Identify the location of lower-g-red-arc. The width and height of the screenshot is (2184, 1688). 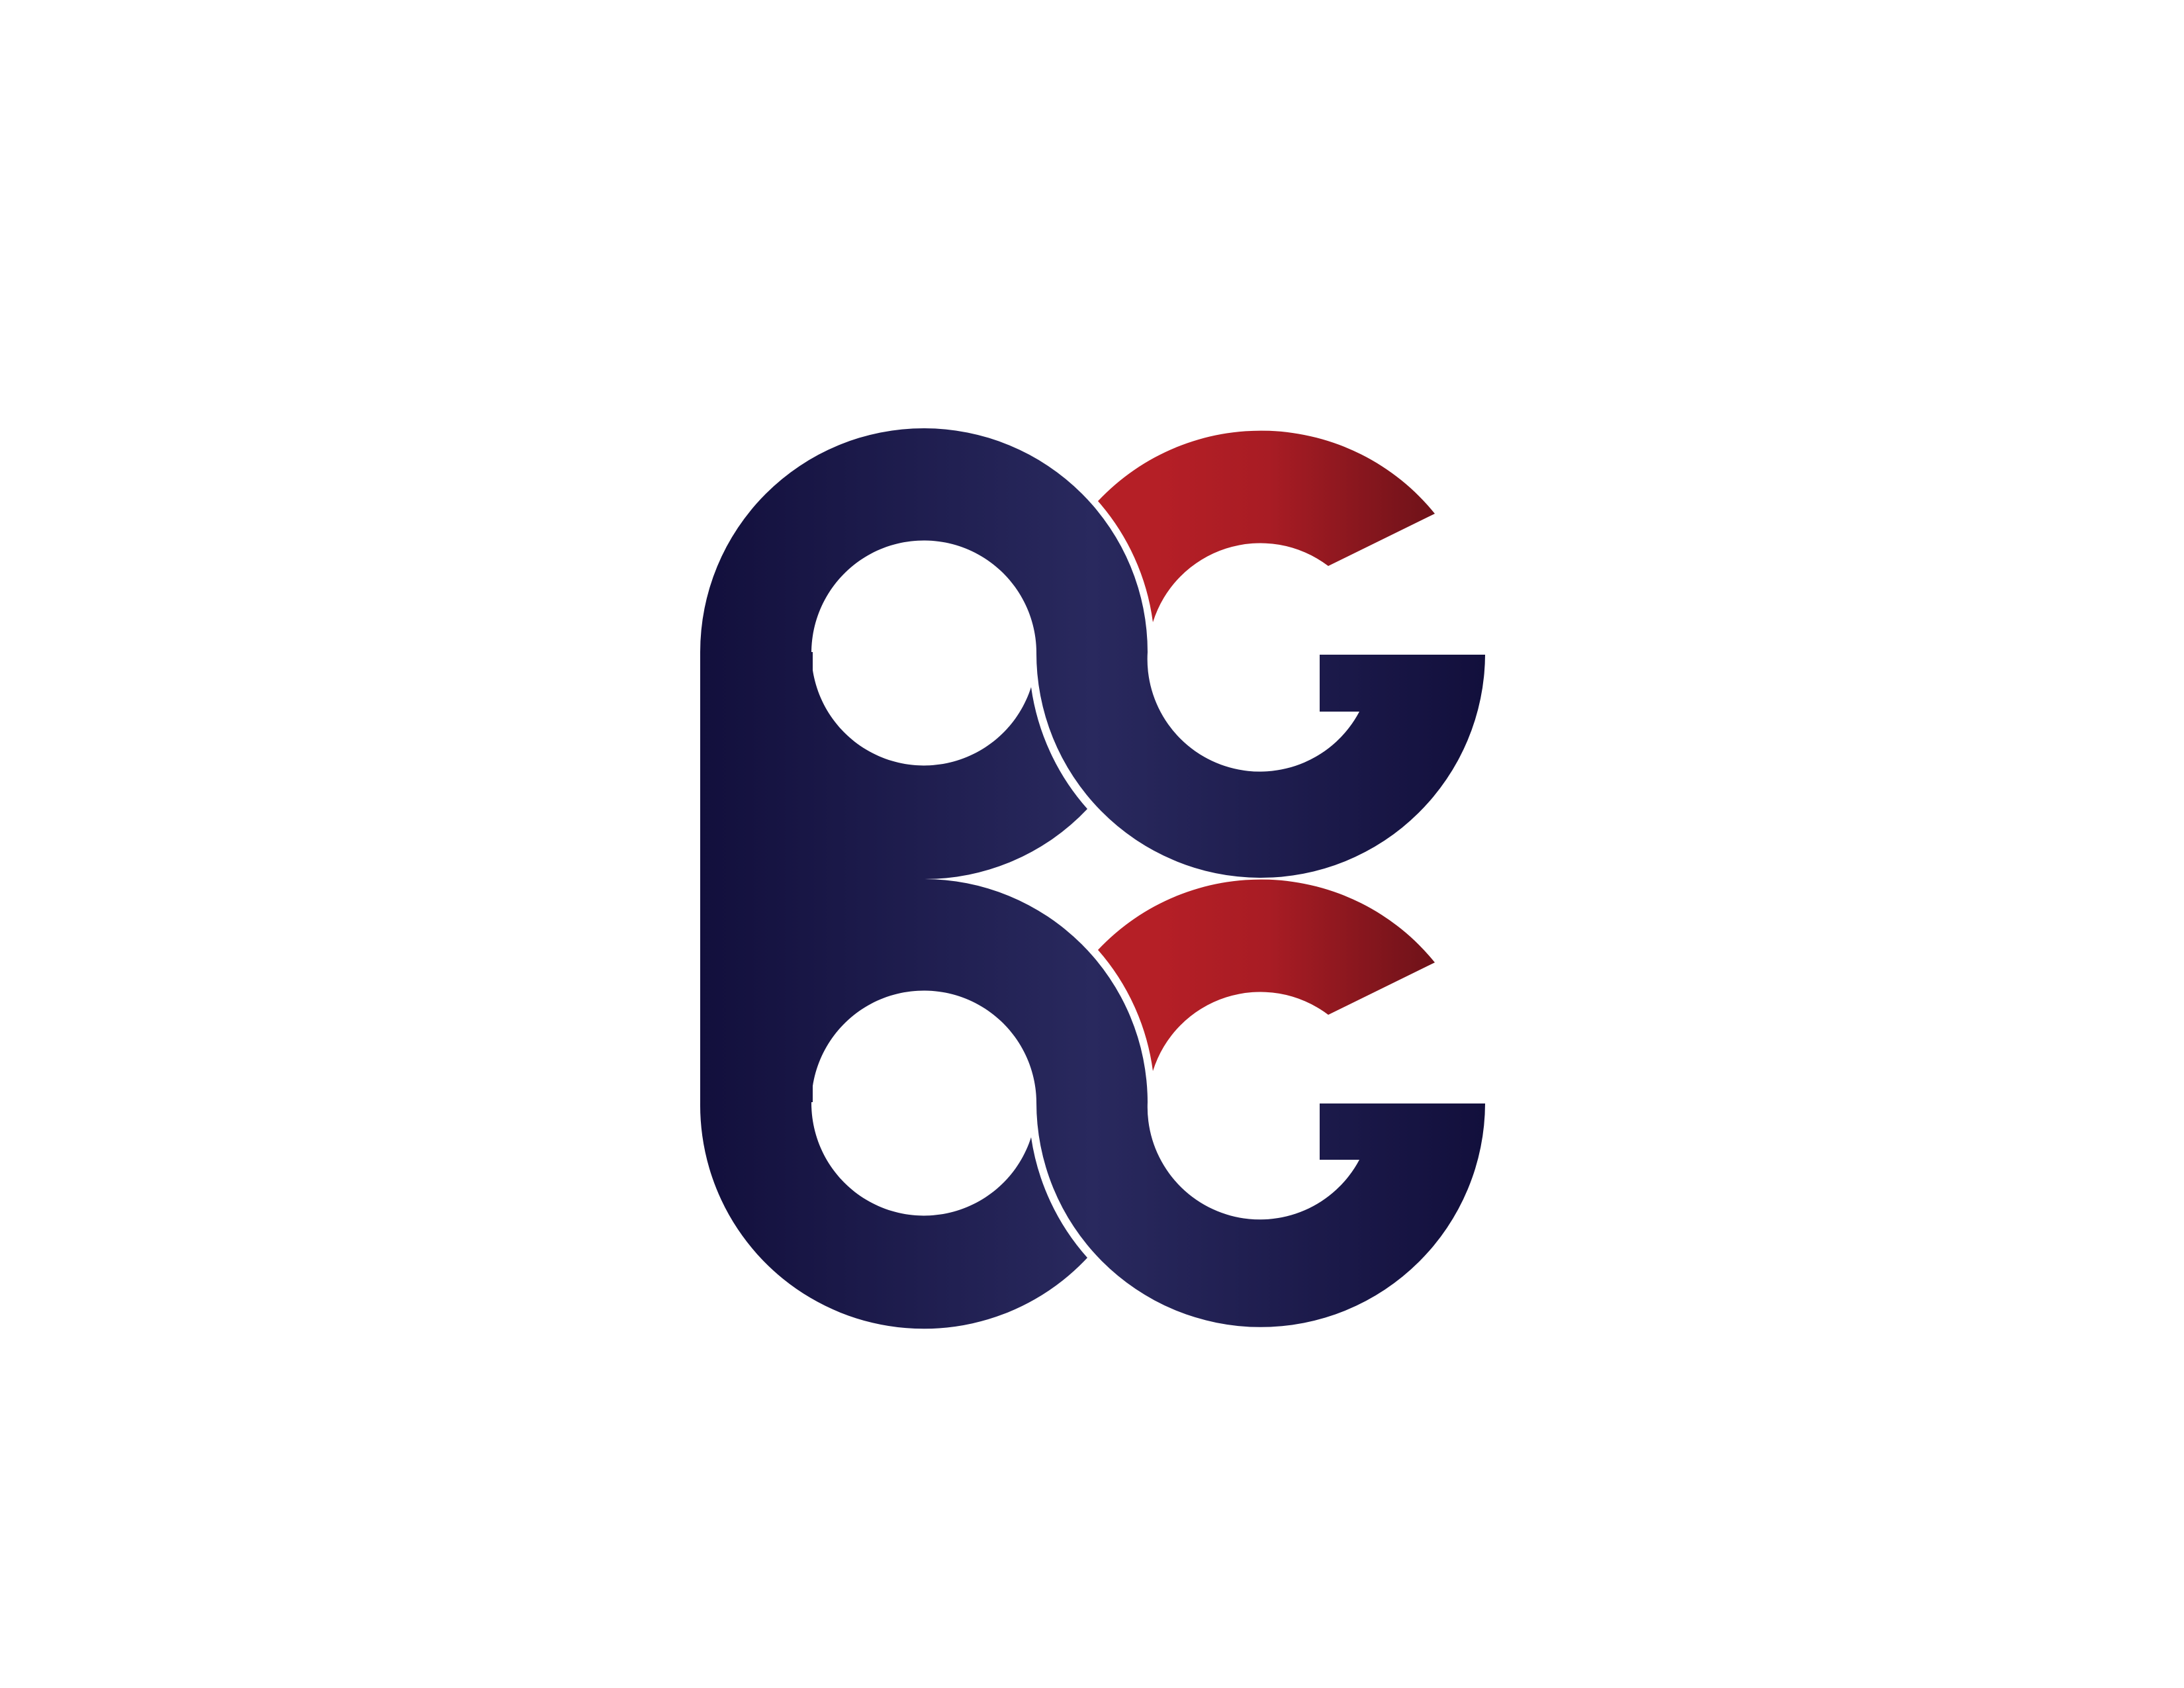
(1267, 975).